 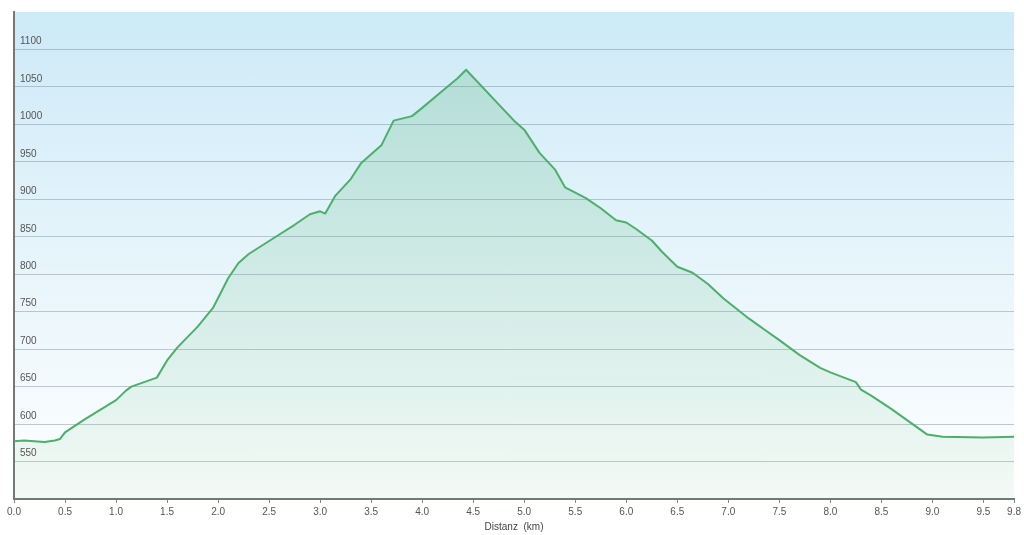 I want to click on x-tick-label: 6.5, so click(x=677, y=511).